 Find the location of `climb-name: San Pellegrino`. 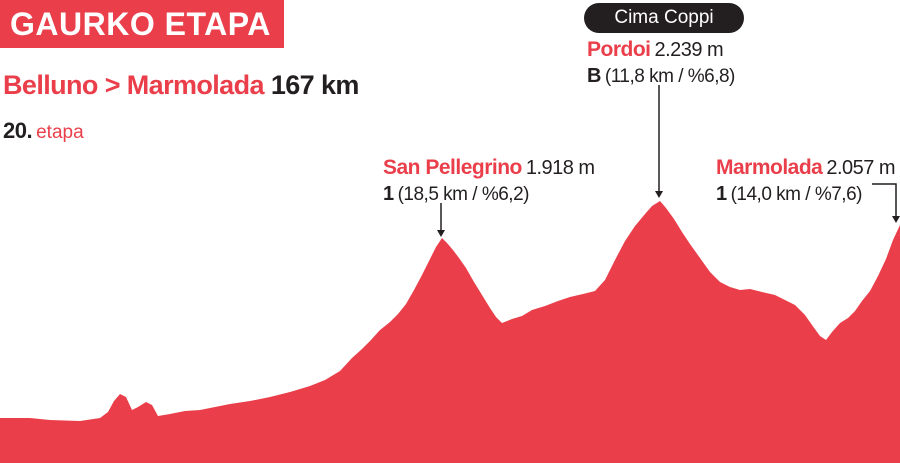

climb-name: San Pellegrino is located at coordinates (452, 167).